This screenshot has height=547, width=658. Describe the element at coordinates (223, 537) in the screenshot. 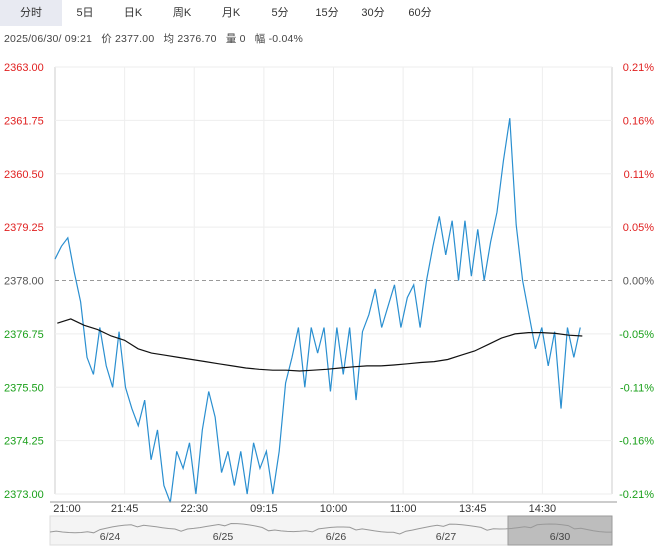

I see `navigator-date-label: 6/25` at that location.